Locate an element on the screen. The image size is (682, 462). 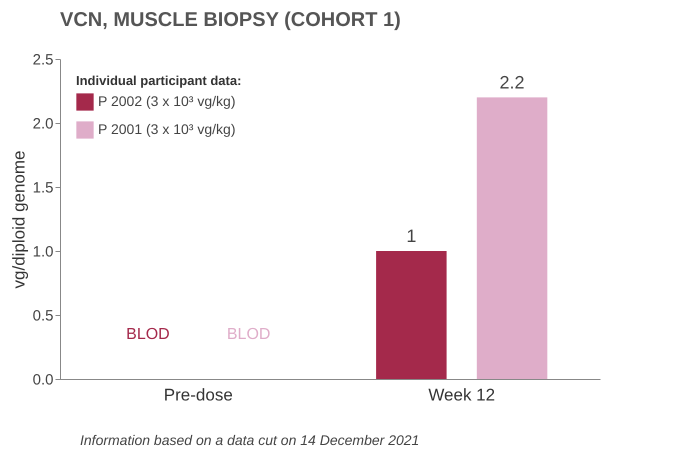
legend-label: P 2002 (3 x 10³ vg/kg) is located at coordinates (167, 101).